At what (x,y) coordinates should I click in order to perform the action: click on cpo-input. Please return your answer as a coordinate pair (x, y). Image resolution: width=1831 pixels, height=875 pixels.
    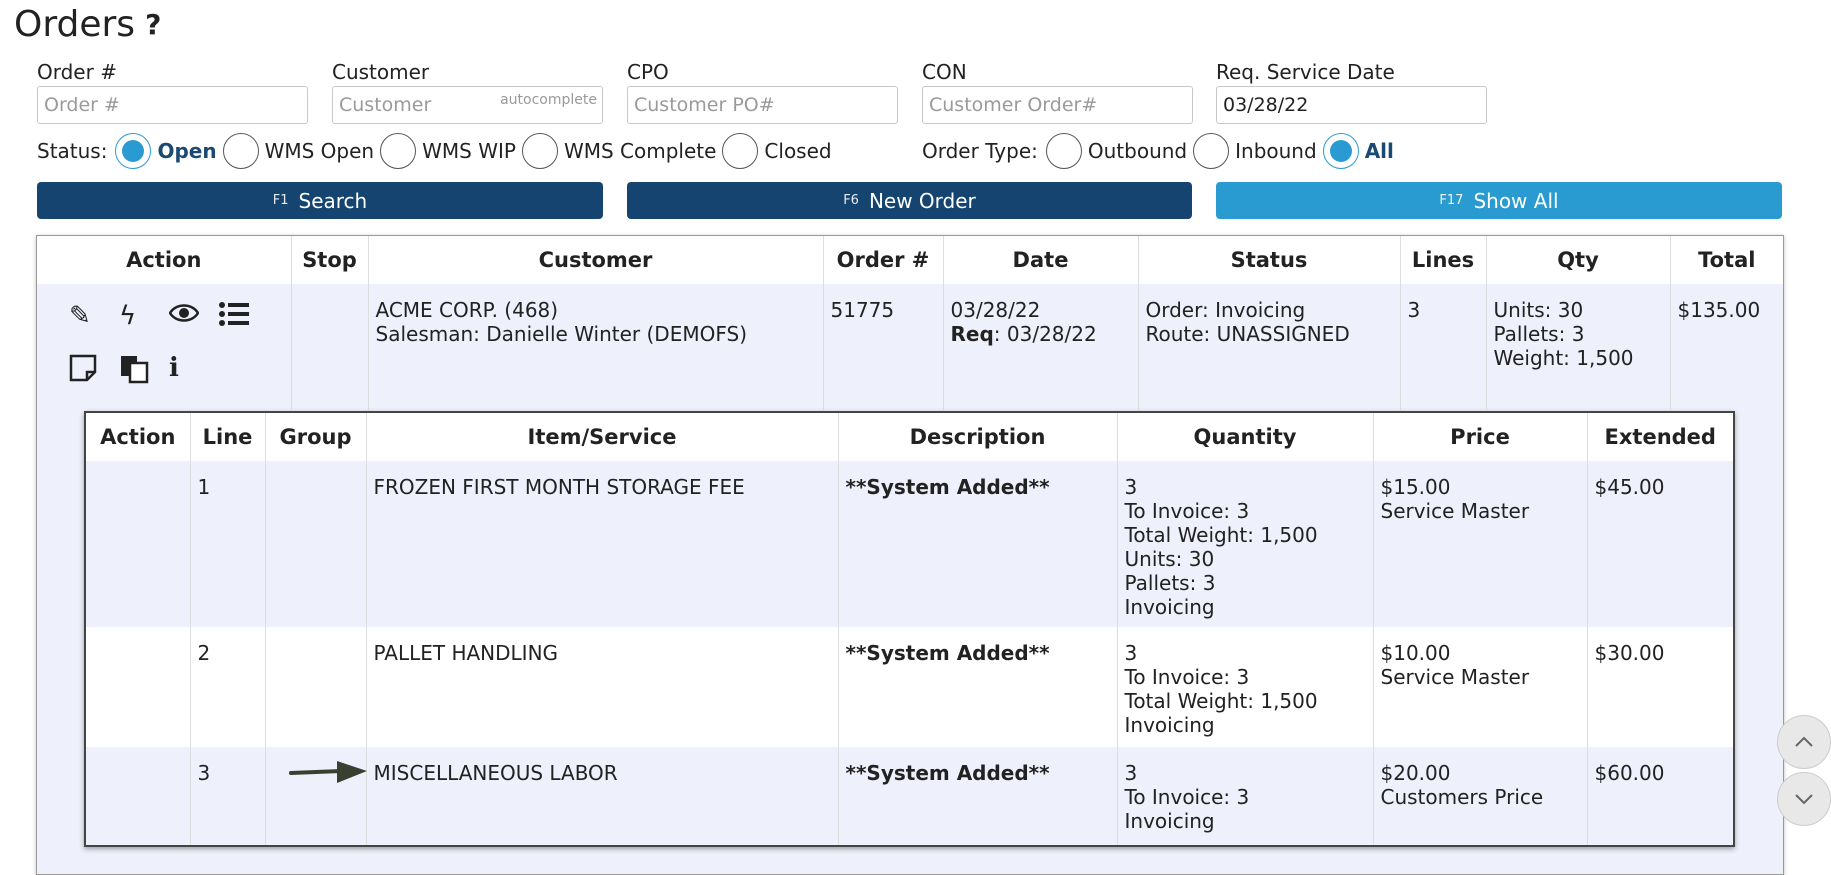
    Looking at the image, I should click on (762, 105).